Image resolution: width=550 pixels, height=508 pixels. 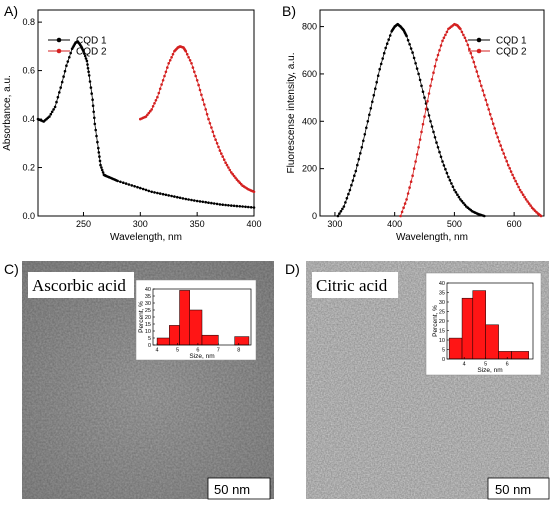 What do you see at coordinates (514, 224) in the screenshot?
I see `x-tick-label: 600` at bounding box center [514, 224].